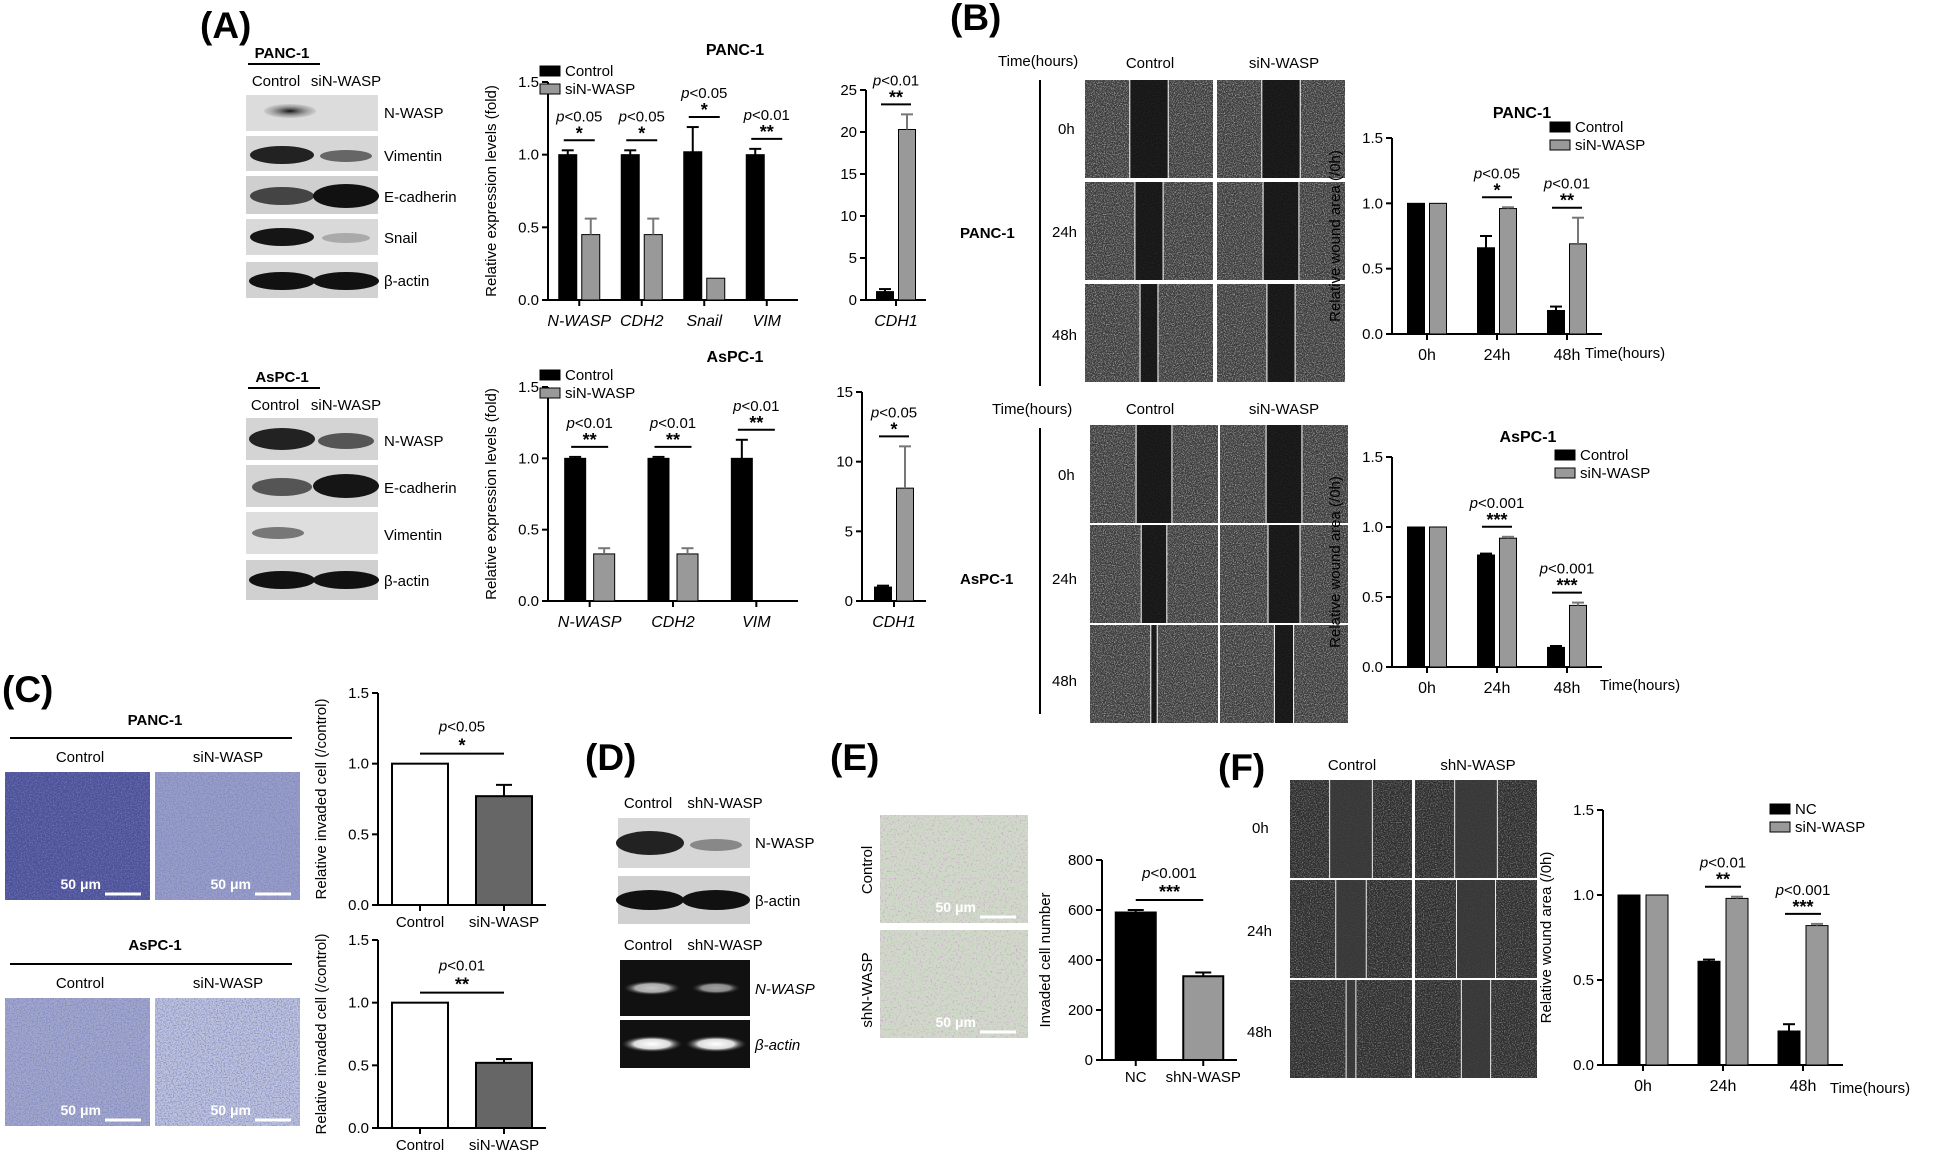 The width and height of the screenshot is (1958, 1157). I want to click on blot-d-rna-row-1: N-WASP, so click(785, 989).